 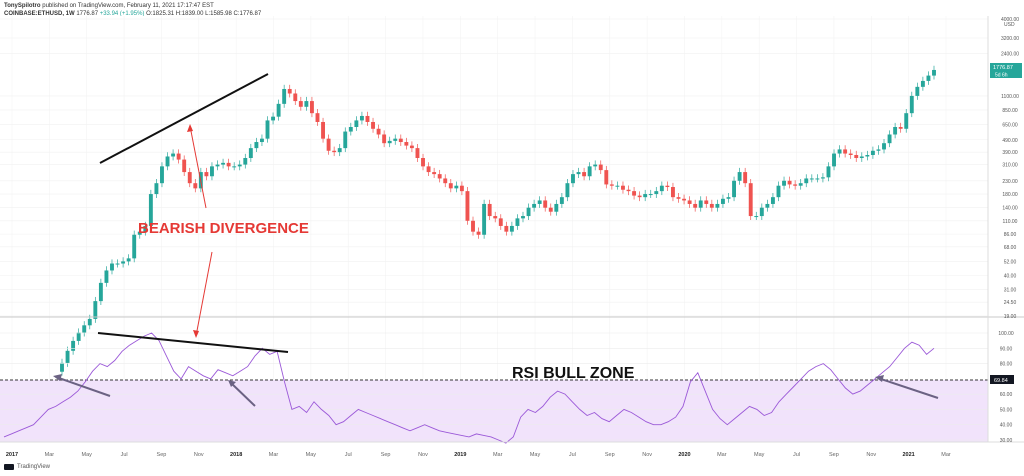 I want to click on time-tick-label: May, so click(x=535, y=455).